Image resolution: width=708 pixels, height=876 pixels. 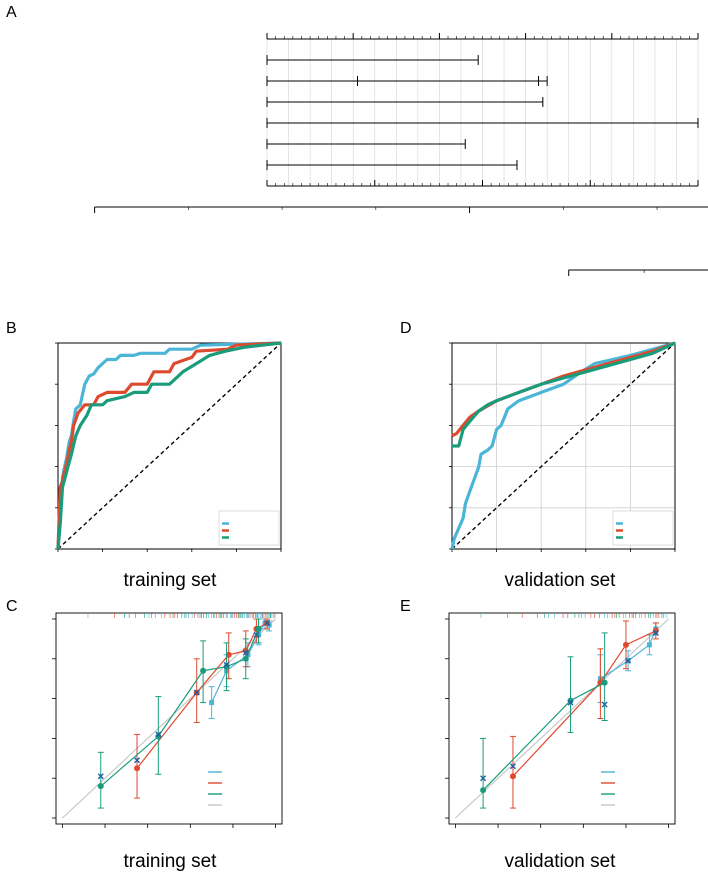 I want to click on panel-letter-C: C, so click(x=12, y=606).